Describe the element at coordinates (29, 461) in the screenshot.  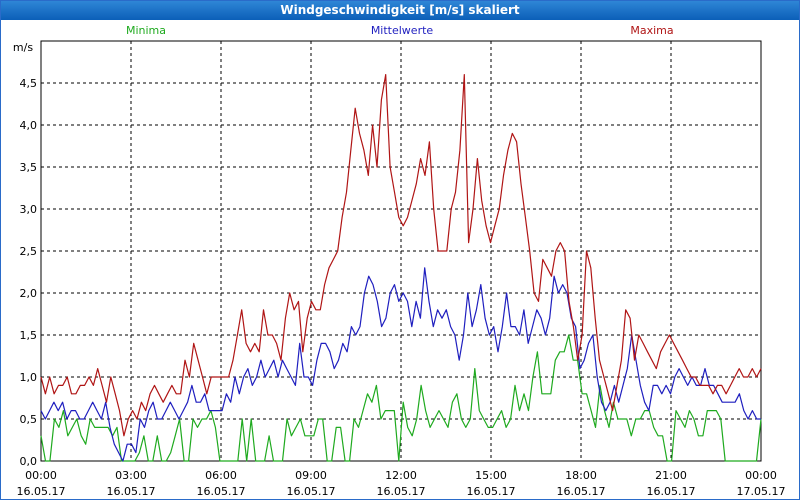
I see `y-tick-label: 0,0` at that location.